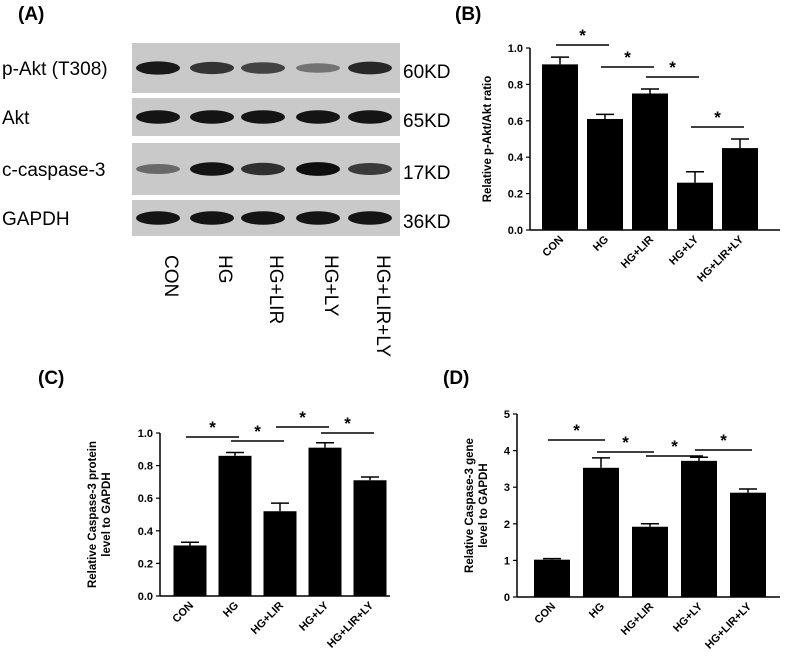 Image resolution: width=800 pixels, height=666 pixels. What do you see at coordinates (170, 276) in the screenshot?
I see `blot-lane-label: CON` at bounding box center [170, 276].